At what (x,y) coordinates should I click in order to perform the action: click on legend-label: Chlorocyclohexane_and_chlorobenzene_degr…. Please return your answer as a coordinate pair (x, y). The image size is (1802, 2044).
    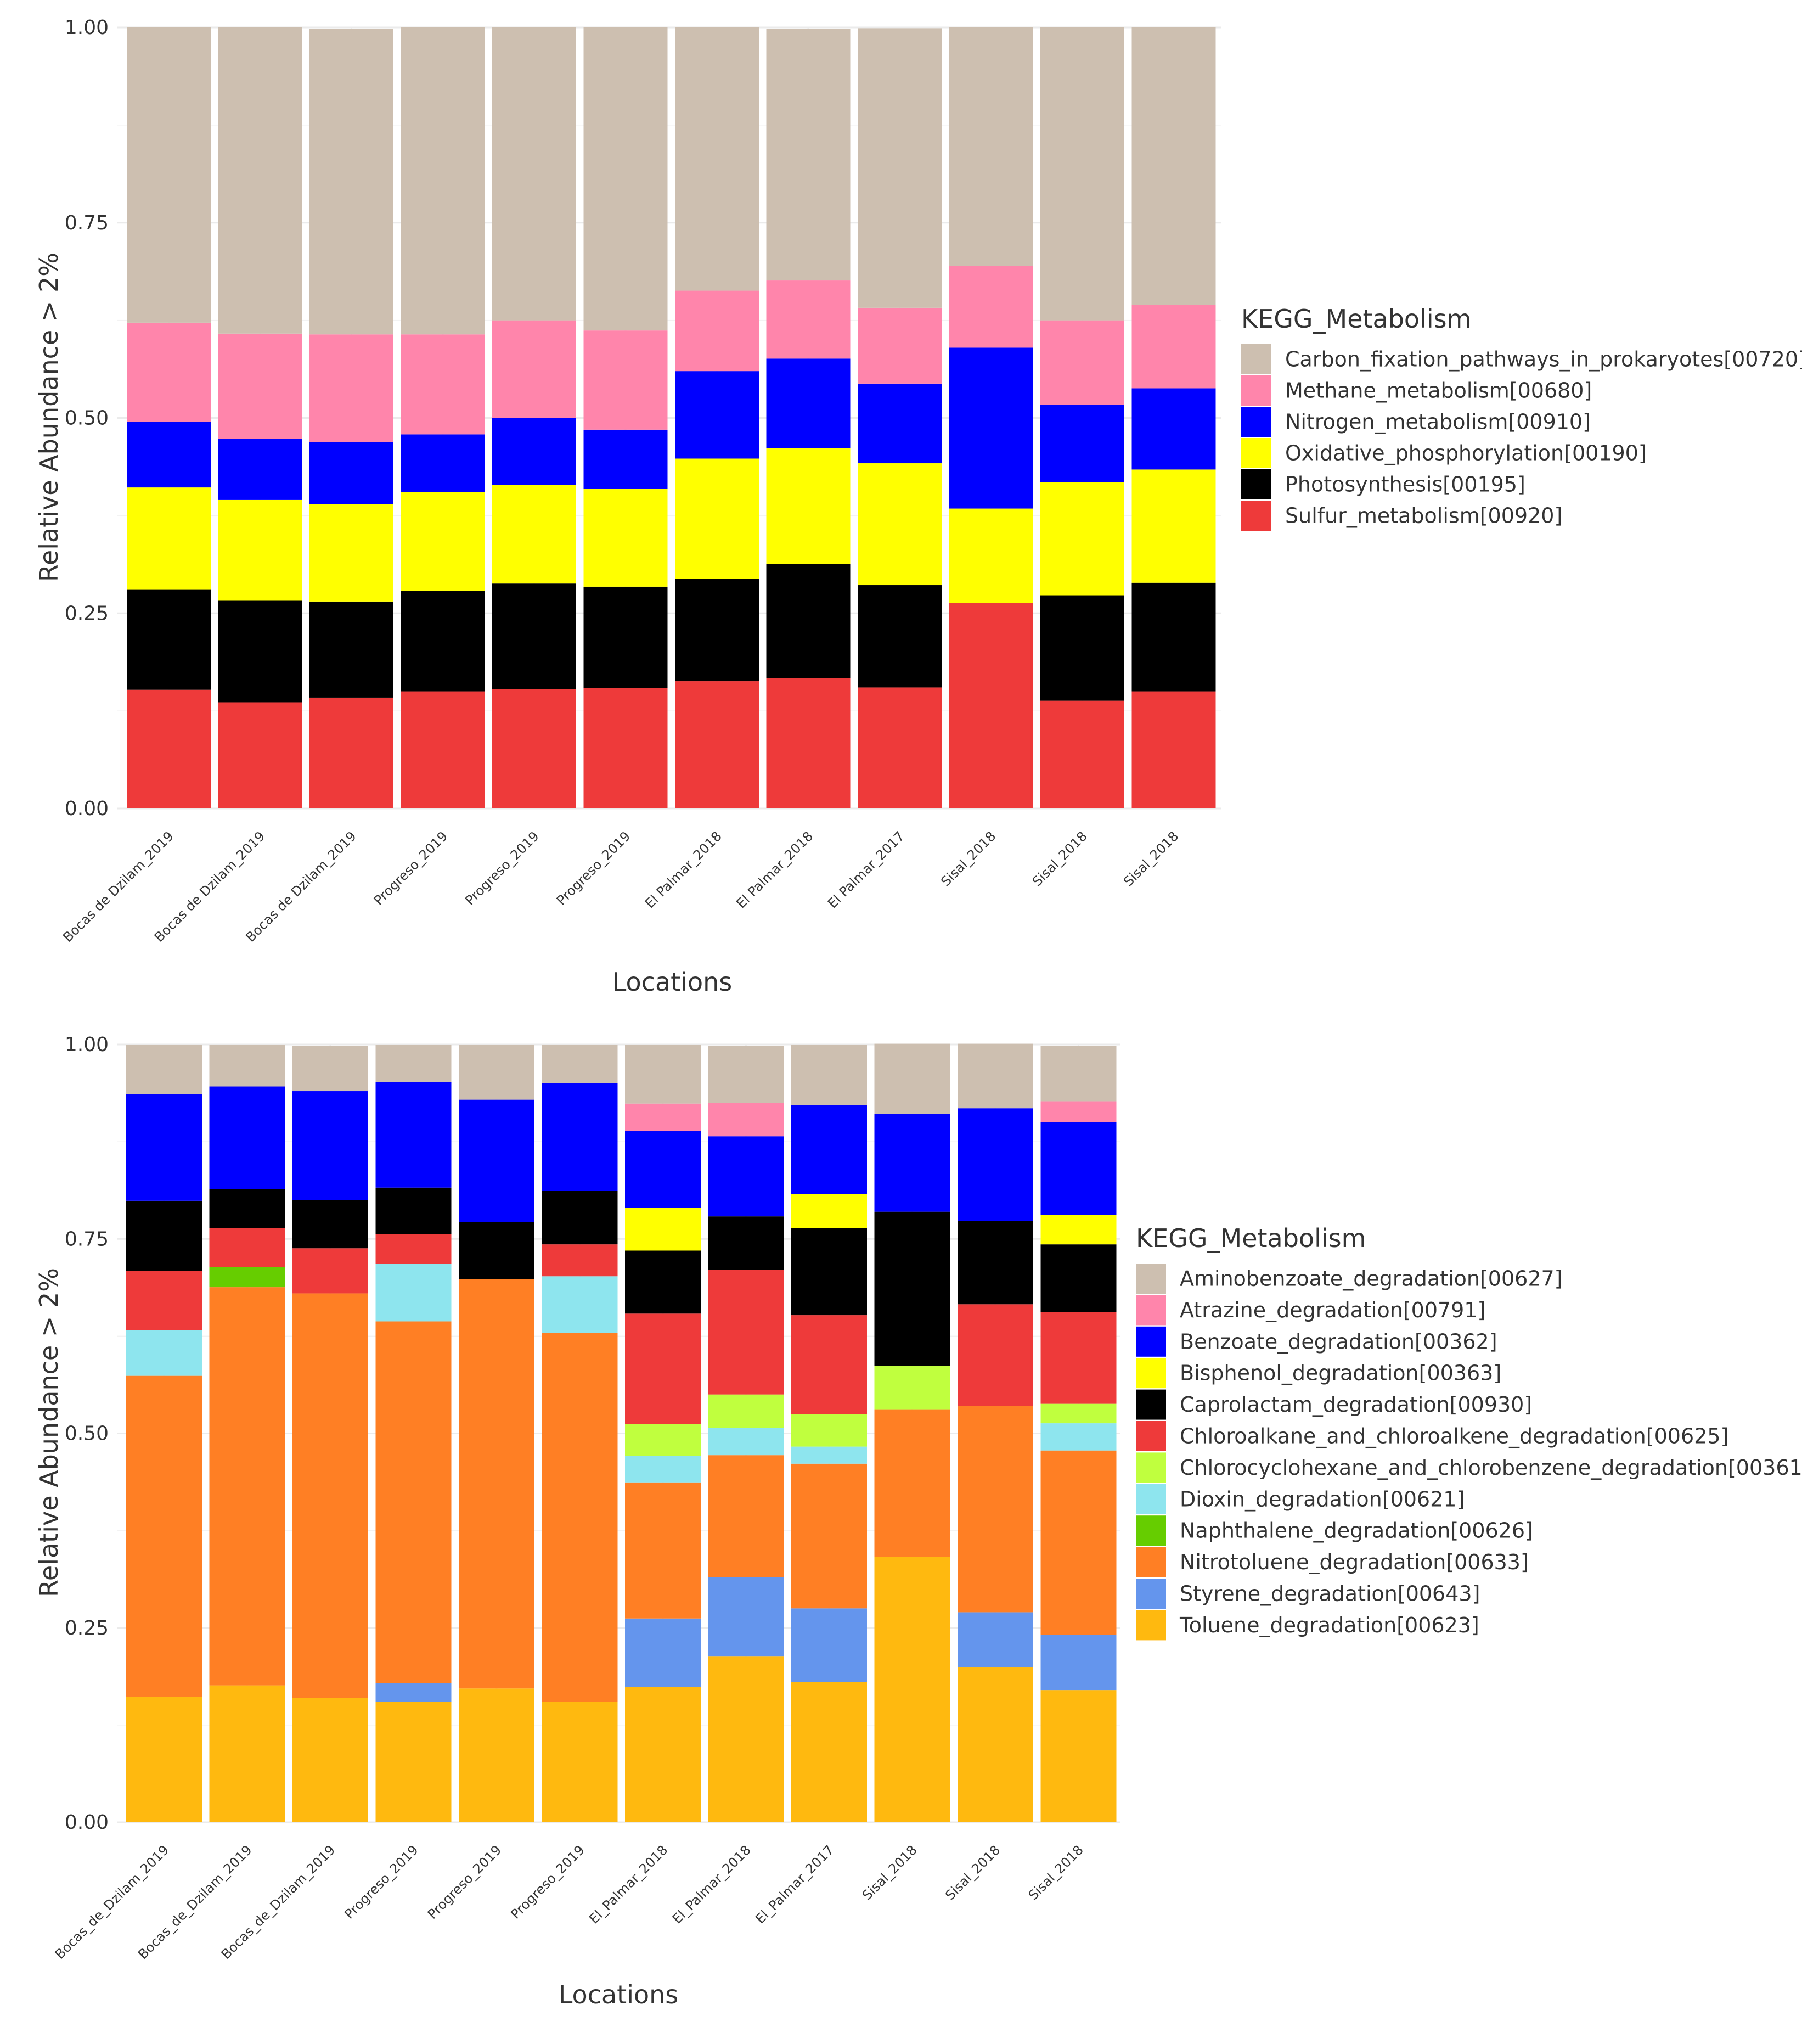
    Looking at the image, I should click on (1491, 1468).